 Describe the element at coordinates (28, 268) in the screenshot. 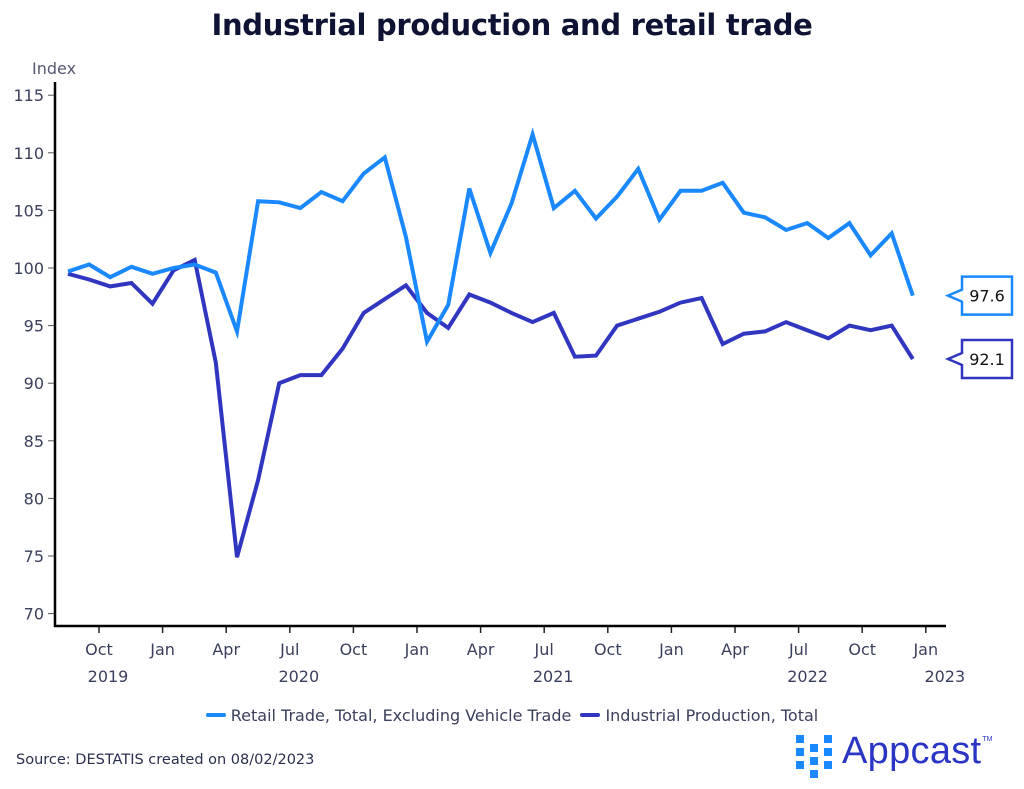

I see `y-tick-label: 100` at that location.